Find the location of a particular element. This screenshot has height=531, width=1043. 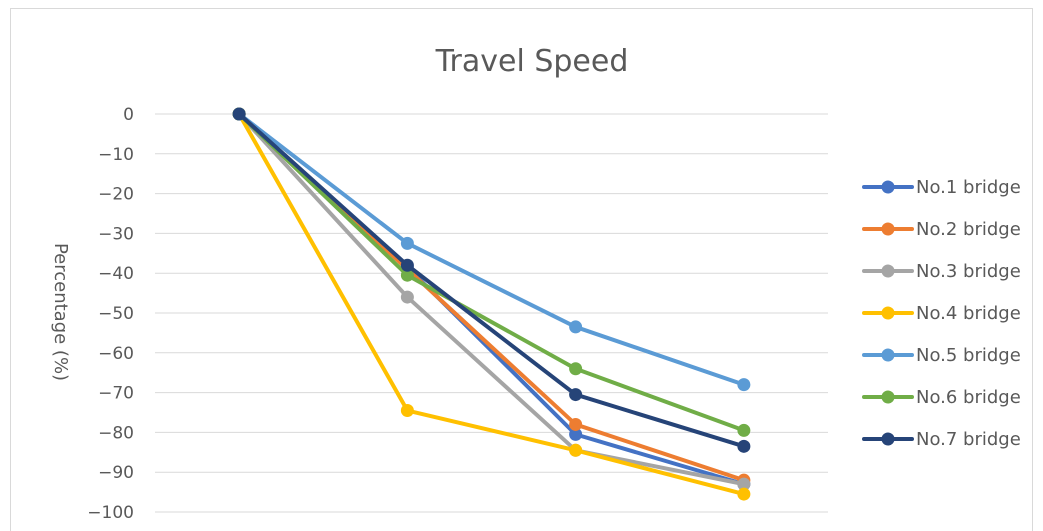

legend-item: No.5 bridge is located at coordinates (941, 355).